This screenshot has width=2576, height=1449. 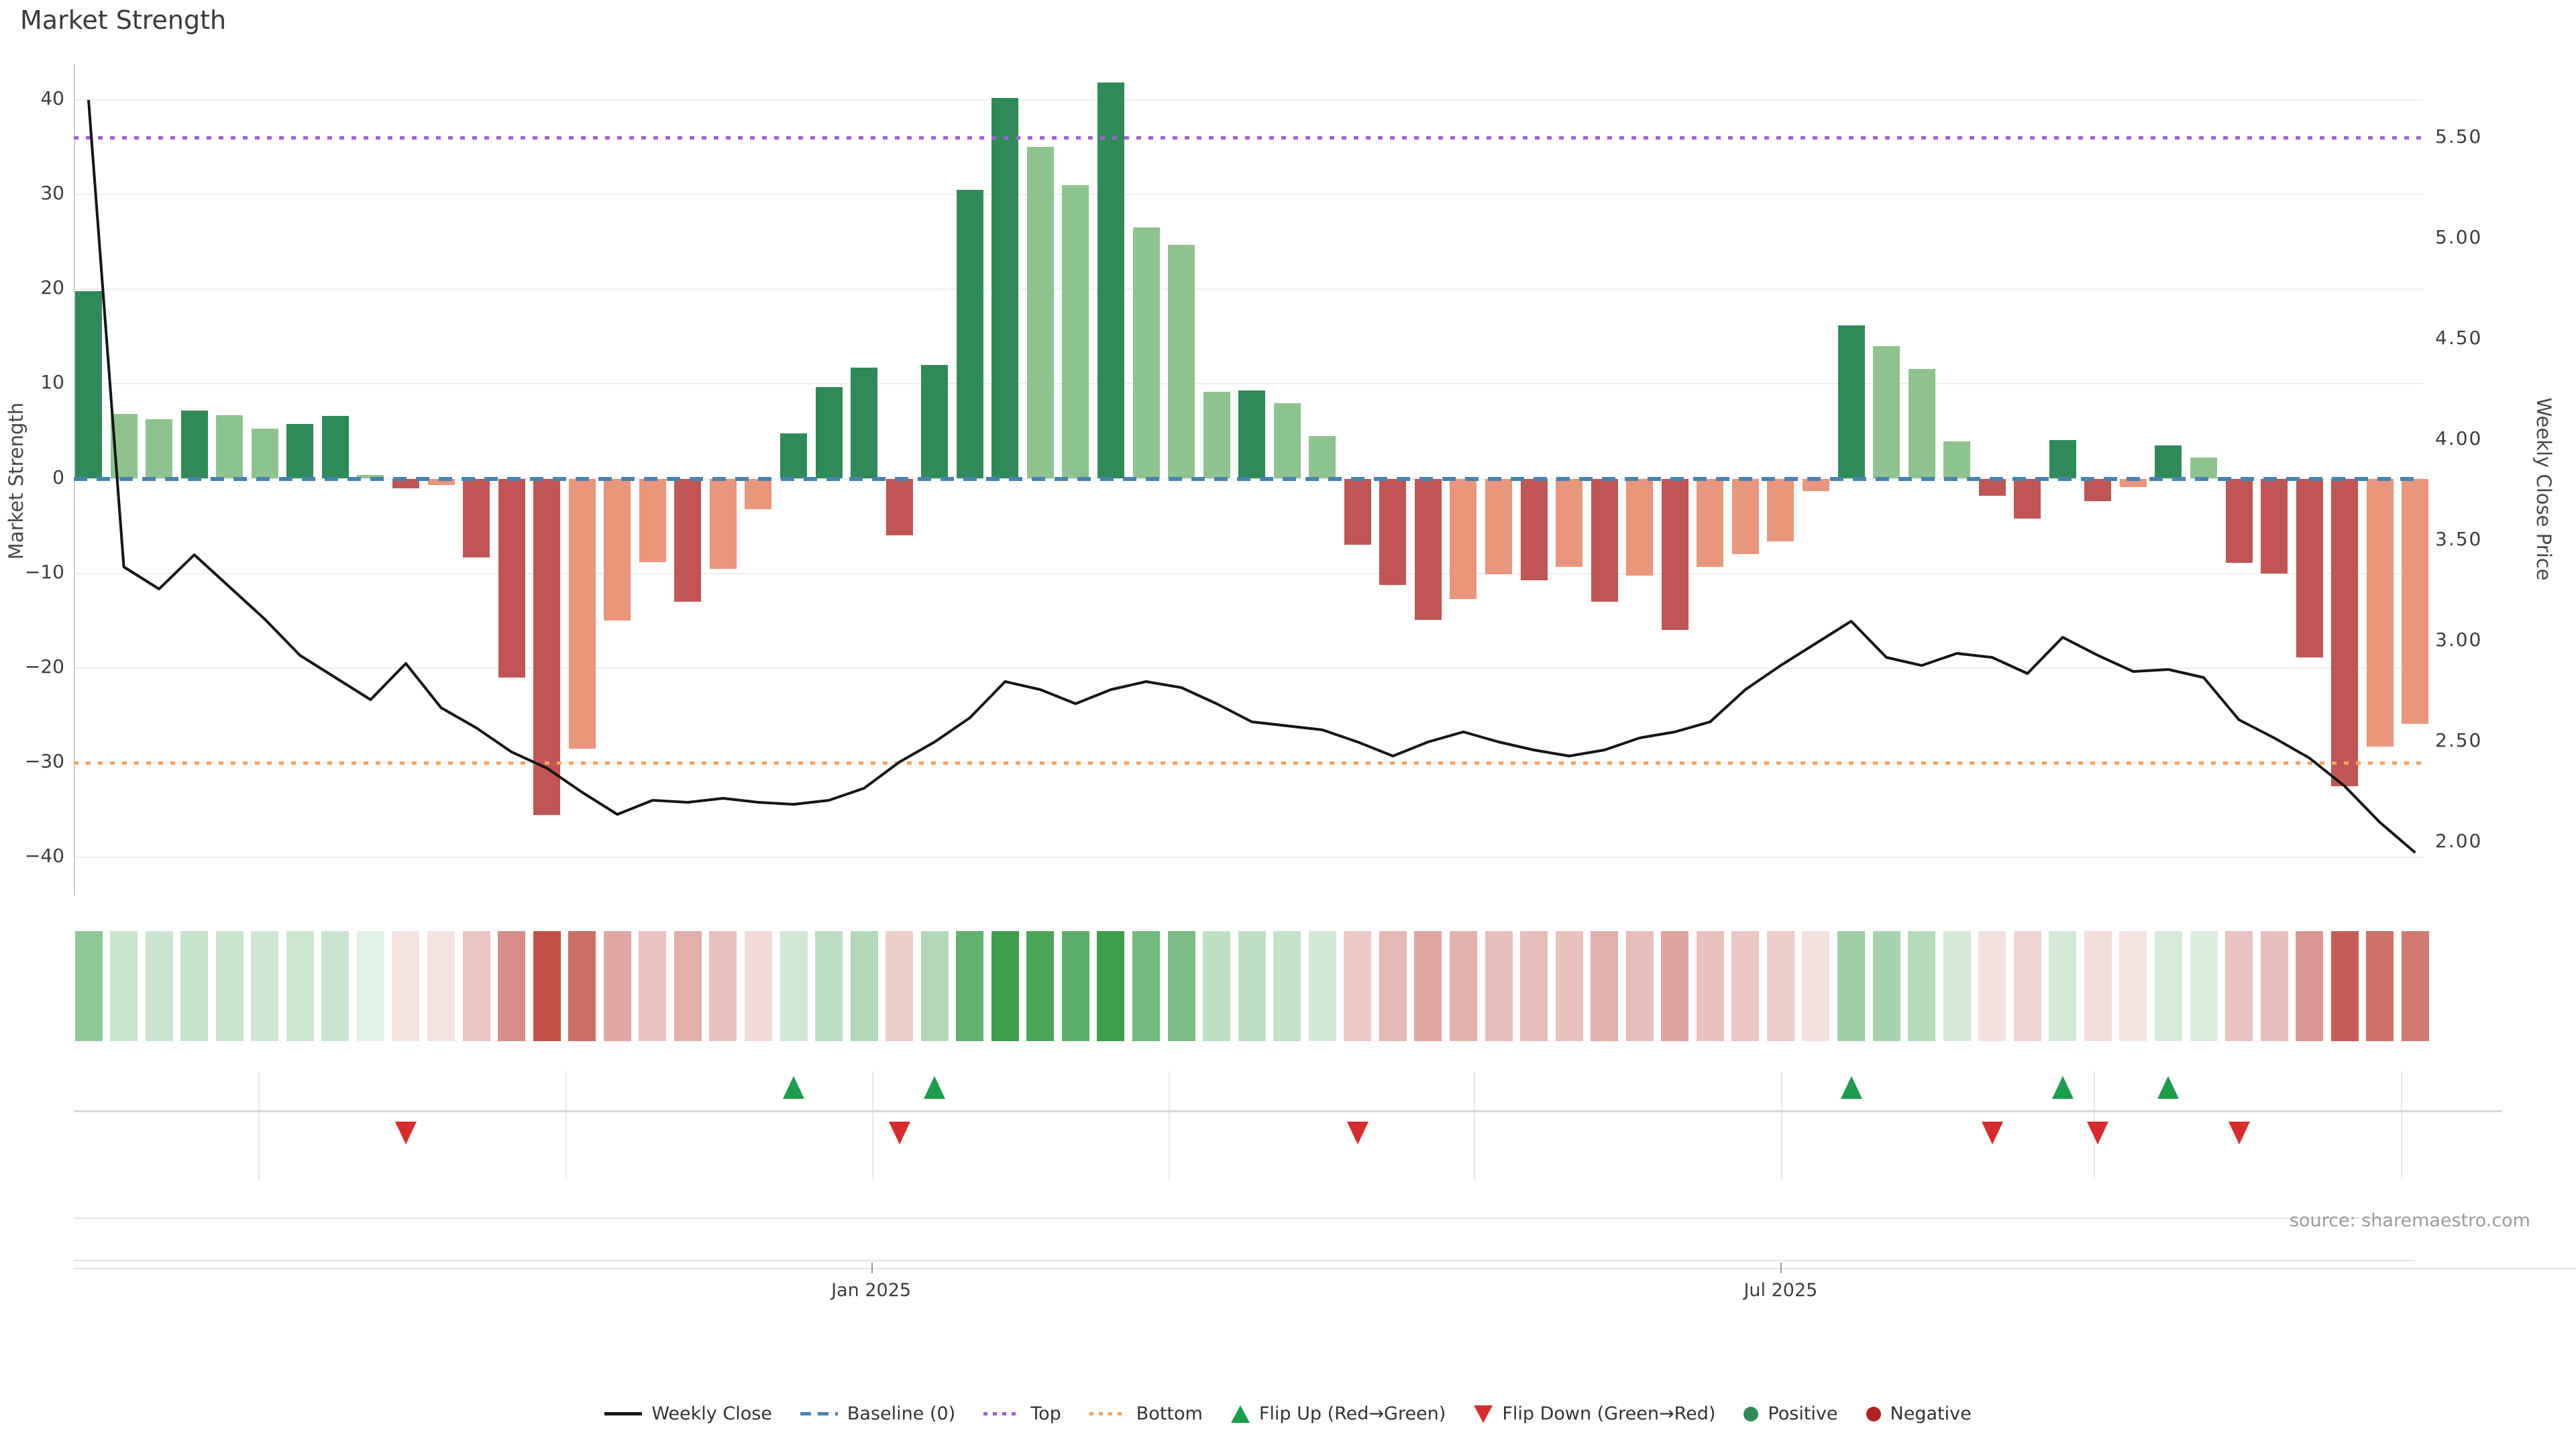 I want to click on left-axis-tick-label: −10, so click(x=44, y=571).